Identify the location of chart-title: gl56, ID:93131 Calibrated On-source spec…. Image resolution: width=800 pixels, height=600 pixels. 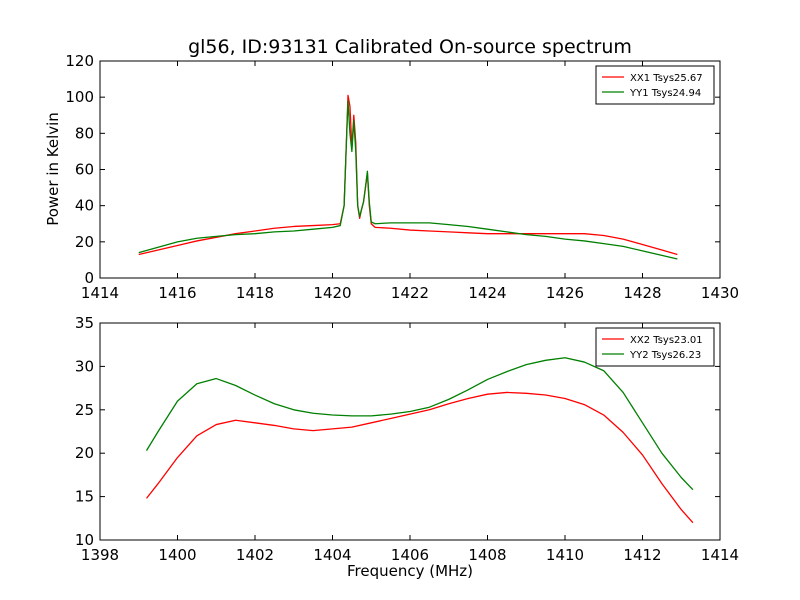
(410, 47).